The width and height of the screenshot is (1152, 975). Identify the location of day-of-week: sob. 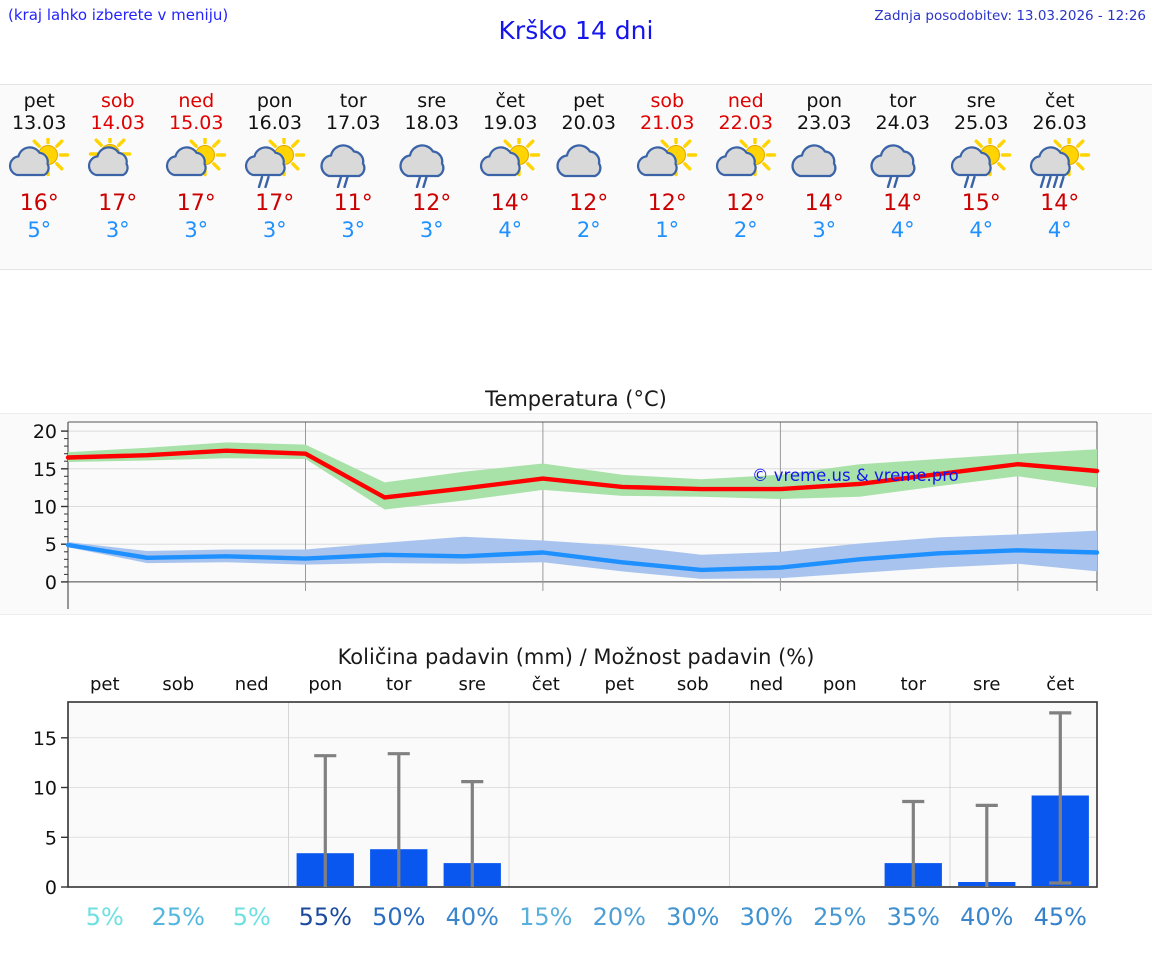
(667, 101).